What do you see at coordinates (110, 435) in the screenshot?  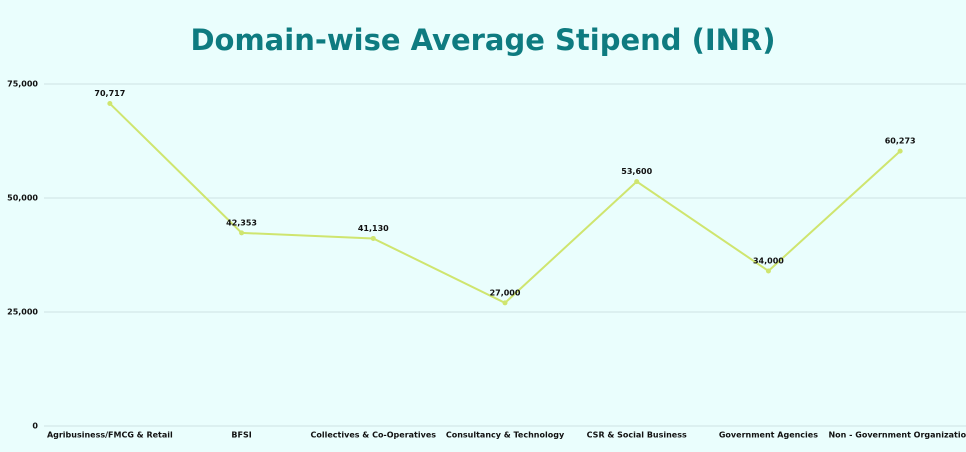 I see `x-tick-label: Agribusiness/FMCG & Retail` at bounding box center [110, 435].